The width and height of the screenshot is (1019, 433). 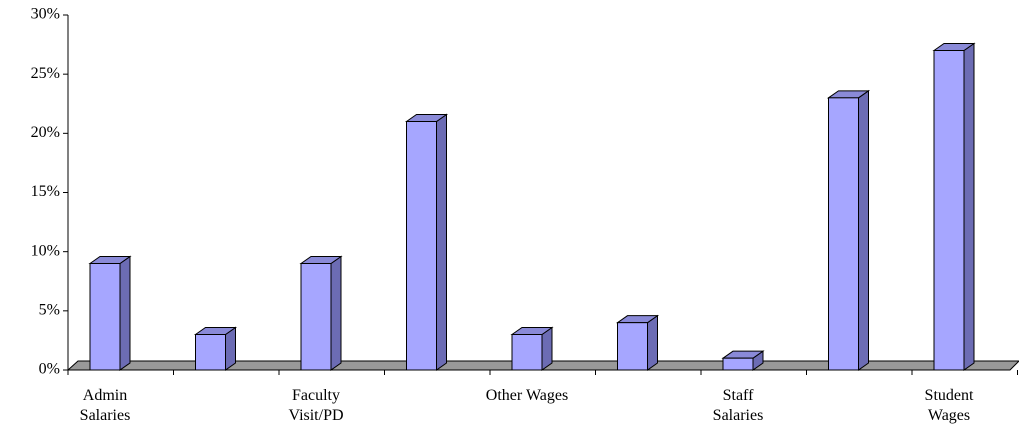 What do you see at coordinates (45, 14) in the screenshot?
I see `y-tick-label: 30%` at bounding box center [45, 14].